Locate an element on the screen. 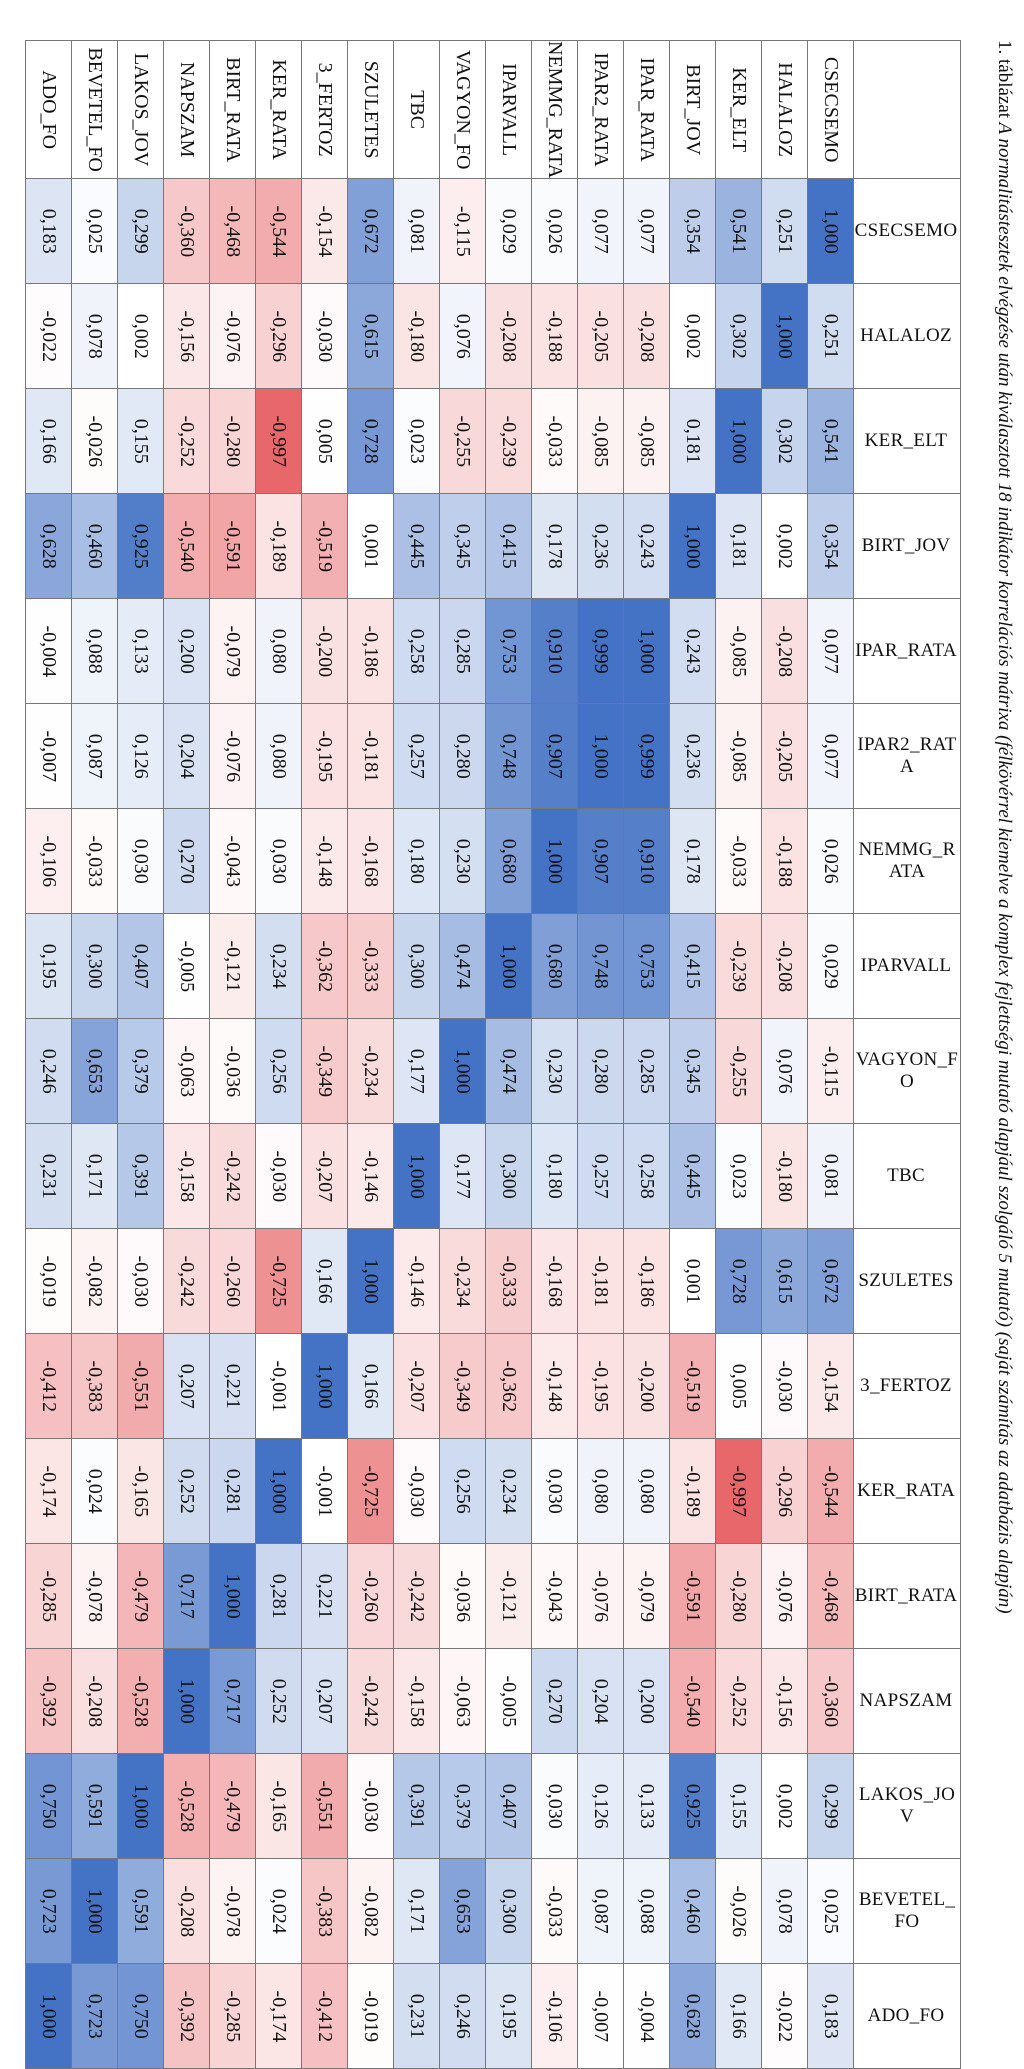  correlation-cell: -0,188 is located at coordinates (554, 336).